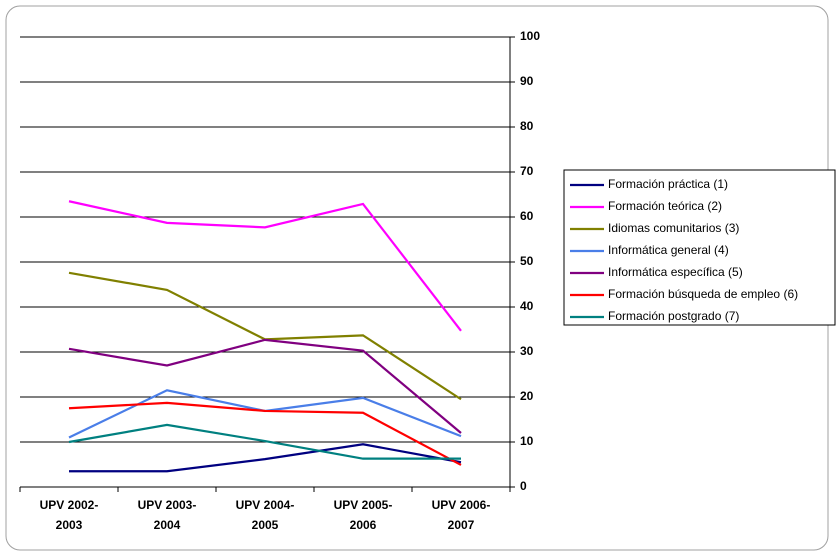 This screenshot has width=836, height=557. What do you see at coordinates (673, 228) in the screenshot?
I see `legend-label: Idiomas comunitarios (3)` at bounding box center [673, 228].